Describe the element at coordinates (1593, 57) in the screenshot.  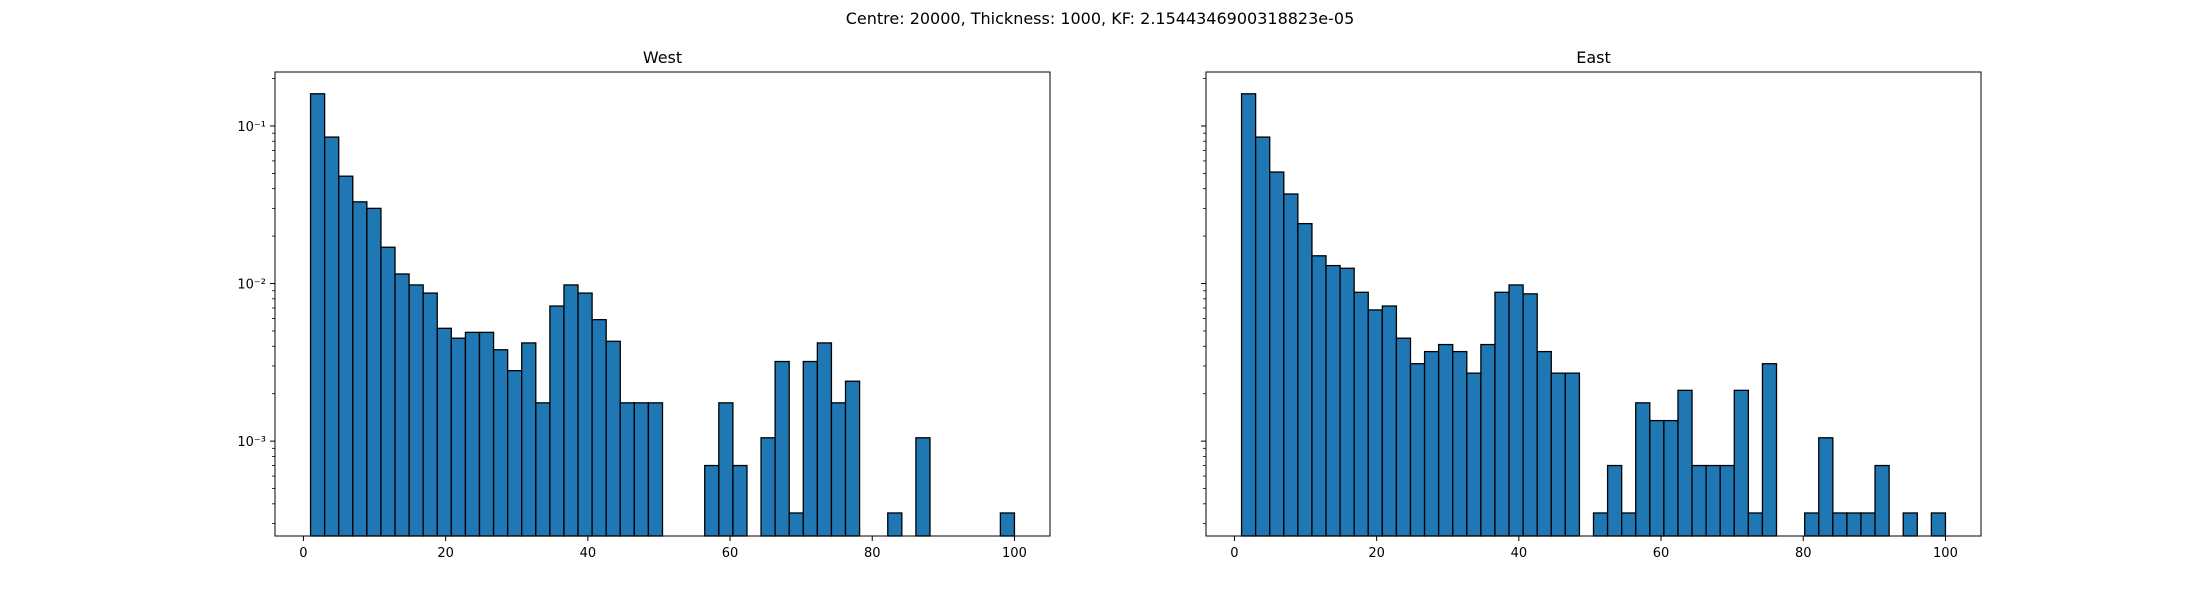
I see `subplot-title-east: East` at that location.